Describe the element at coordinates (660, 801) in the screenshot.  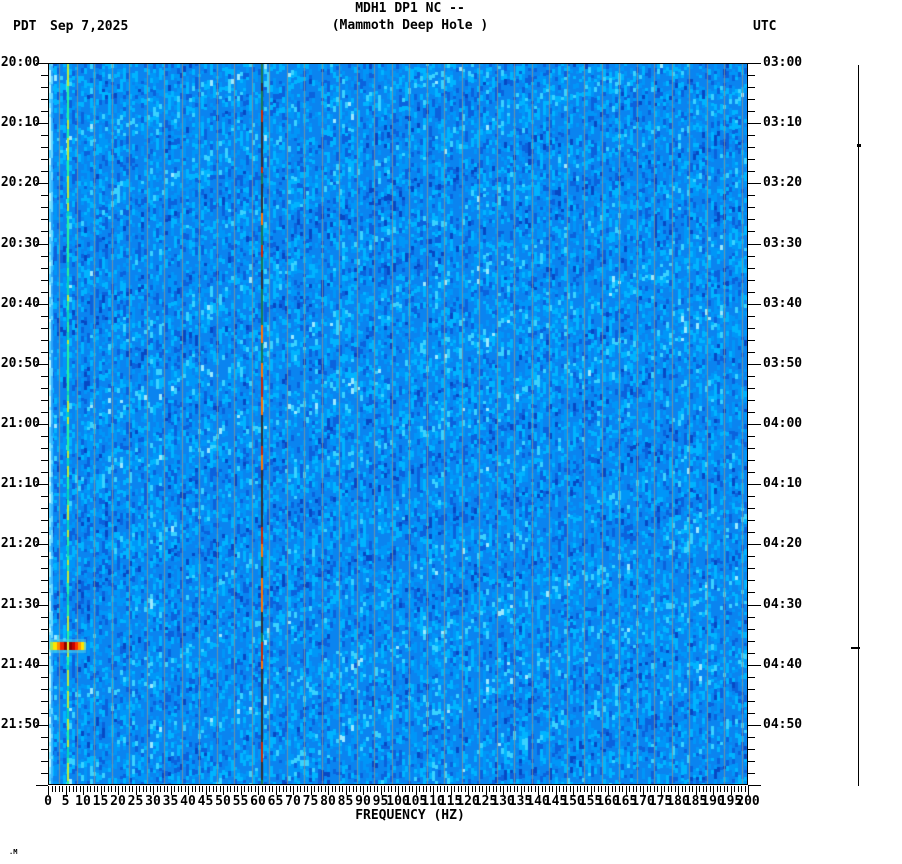
I see `freq-tick-label: 175` at that location.